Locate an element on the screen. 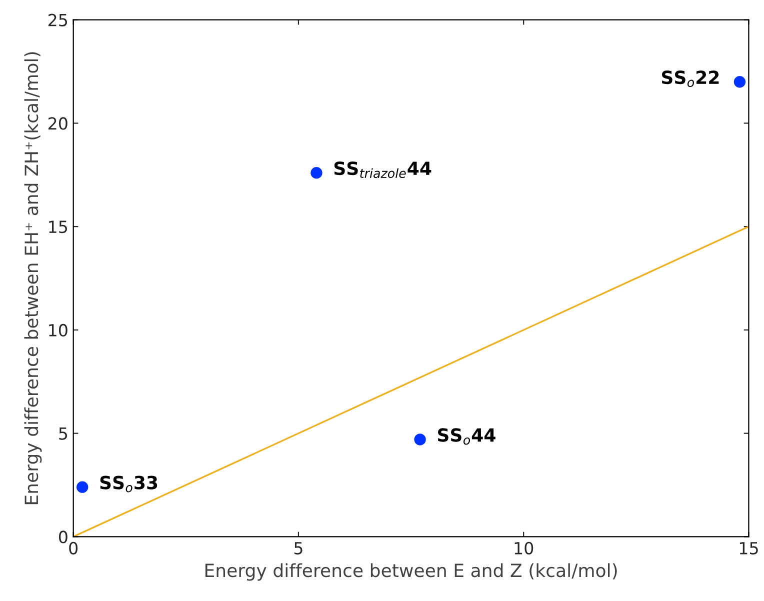 The image size is (764, 601). y-tick-label: 15 is located at coordinates (58, 227).